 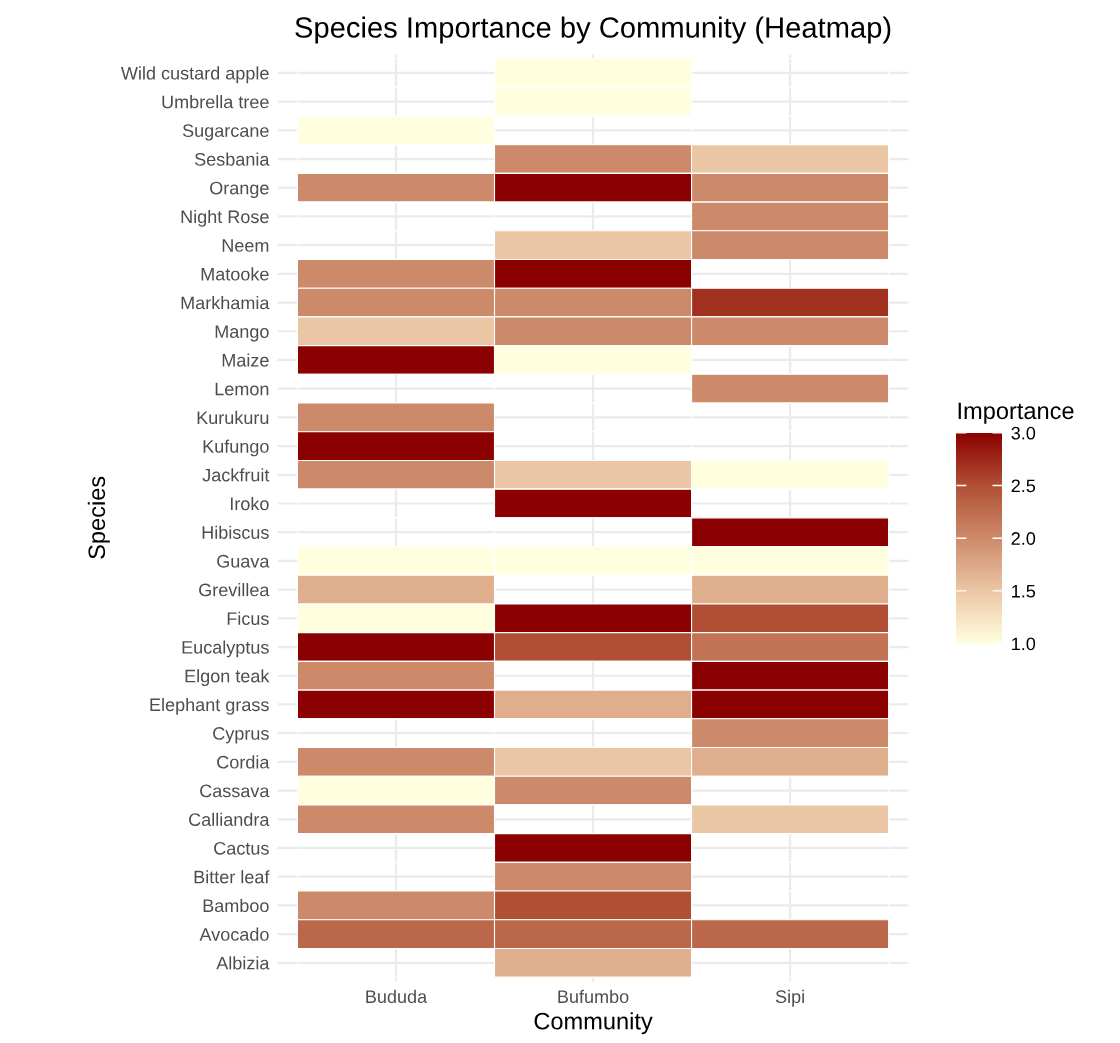 I want to click on y-tick-label: Albizia, so click(x=243, y=963).